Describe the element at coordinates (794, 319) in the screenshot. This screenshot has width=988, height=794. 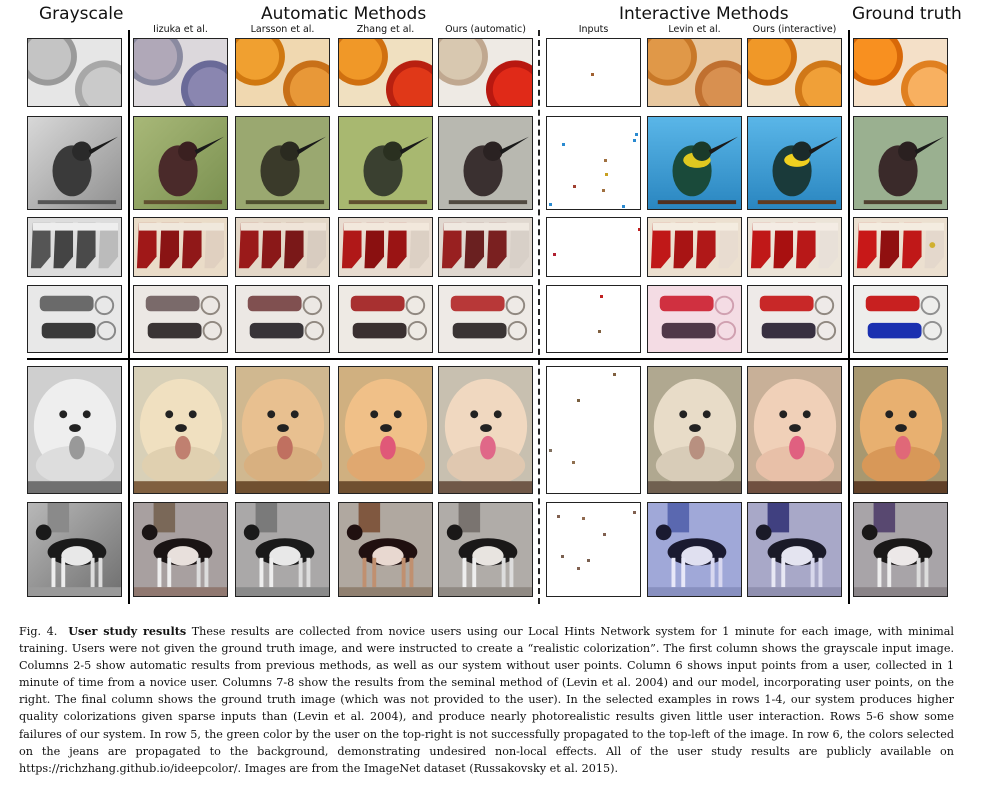
I see `cell-r4-ours-interactive` at that location.